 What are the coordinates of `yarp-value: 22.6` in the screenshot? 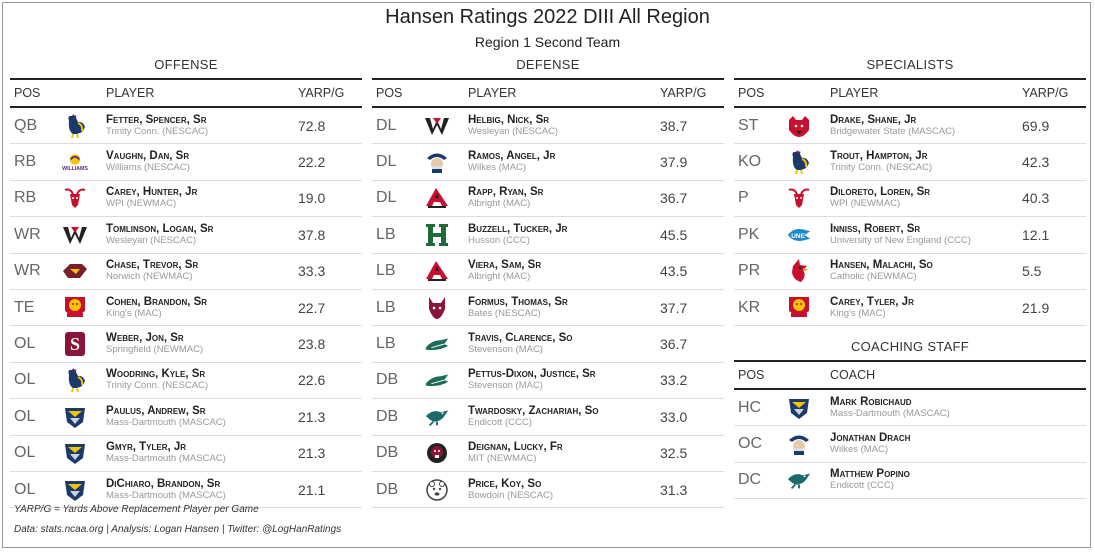 It's located at (312, 380).